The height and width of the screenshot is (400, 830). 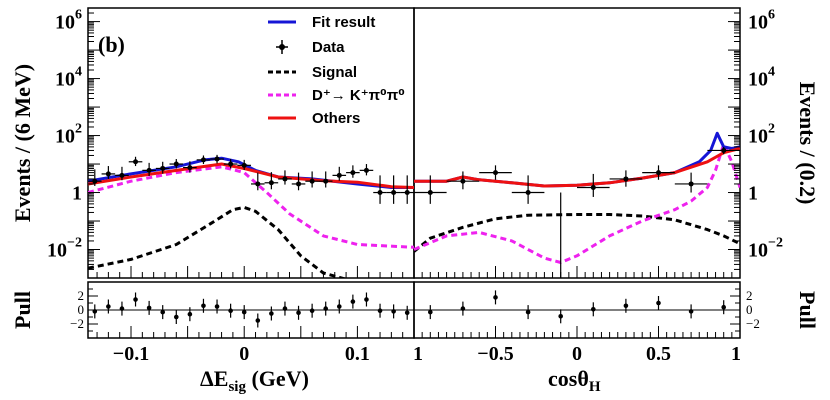 I want to click on left-y-tick-label-base: 1, so click(x=77, y=194).